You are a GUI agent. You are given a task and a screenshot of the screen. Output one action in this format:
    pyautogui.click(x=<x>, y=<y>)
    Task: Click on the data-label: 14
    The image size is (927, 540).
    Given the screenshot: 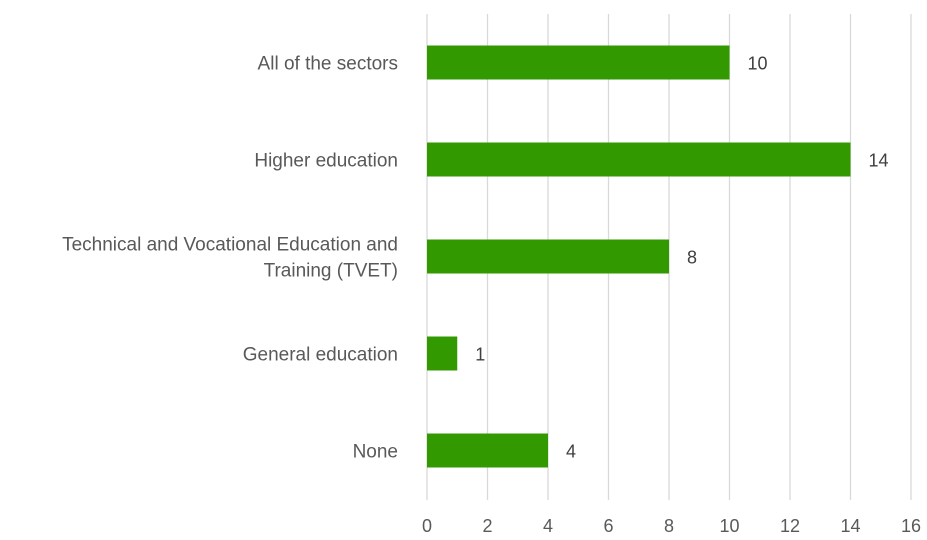 What is the action you would take?
    pyautogui.click(x=879, y=161)
    